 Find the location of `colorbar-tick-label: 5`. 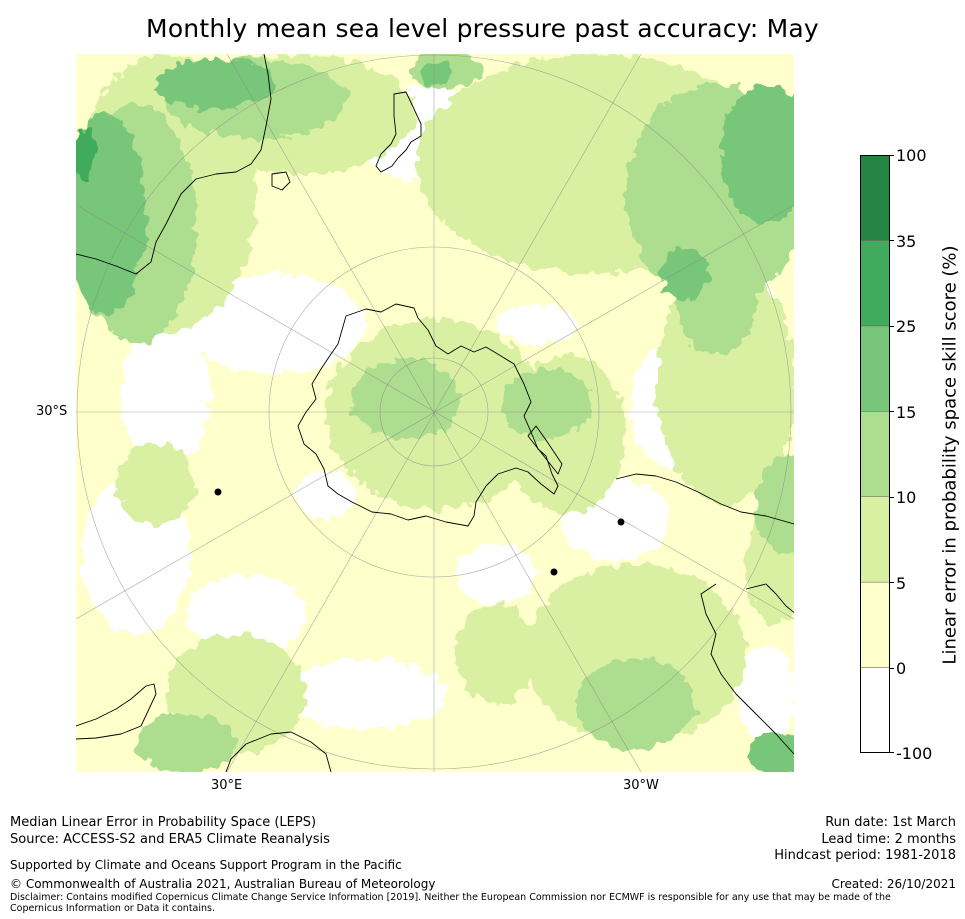

colorbar-tick-label: 5 is located at coordinates (901, 583).